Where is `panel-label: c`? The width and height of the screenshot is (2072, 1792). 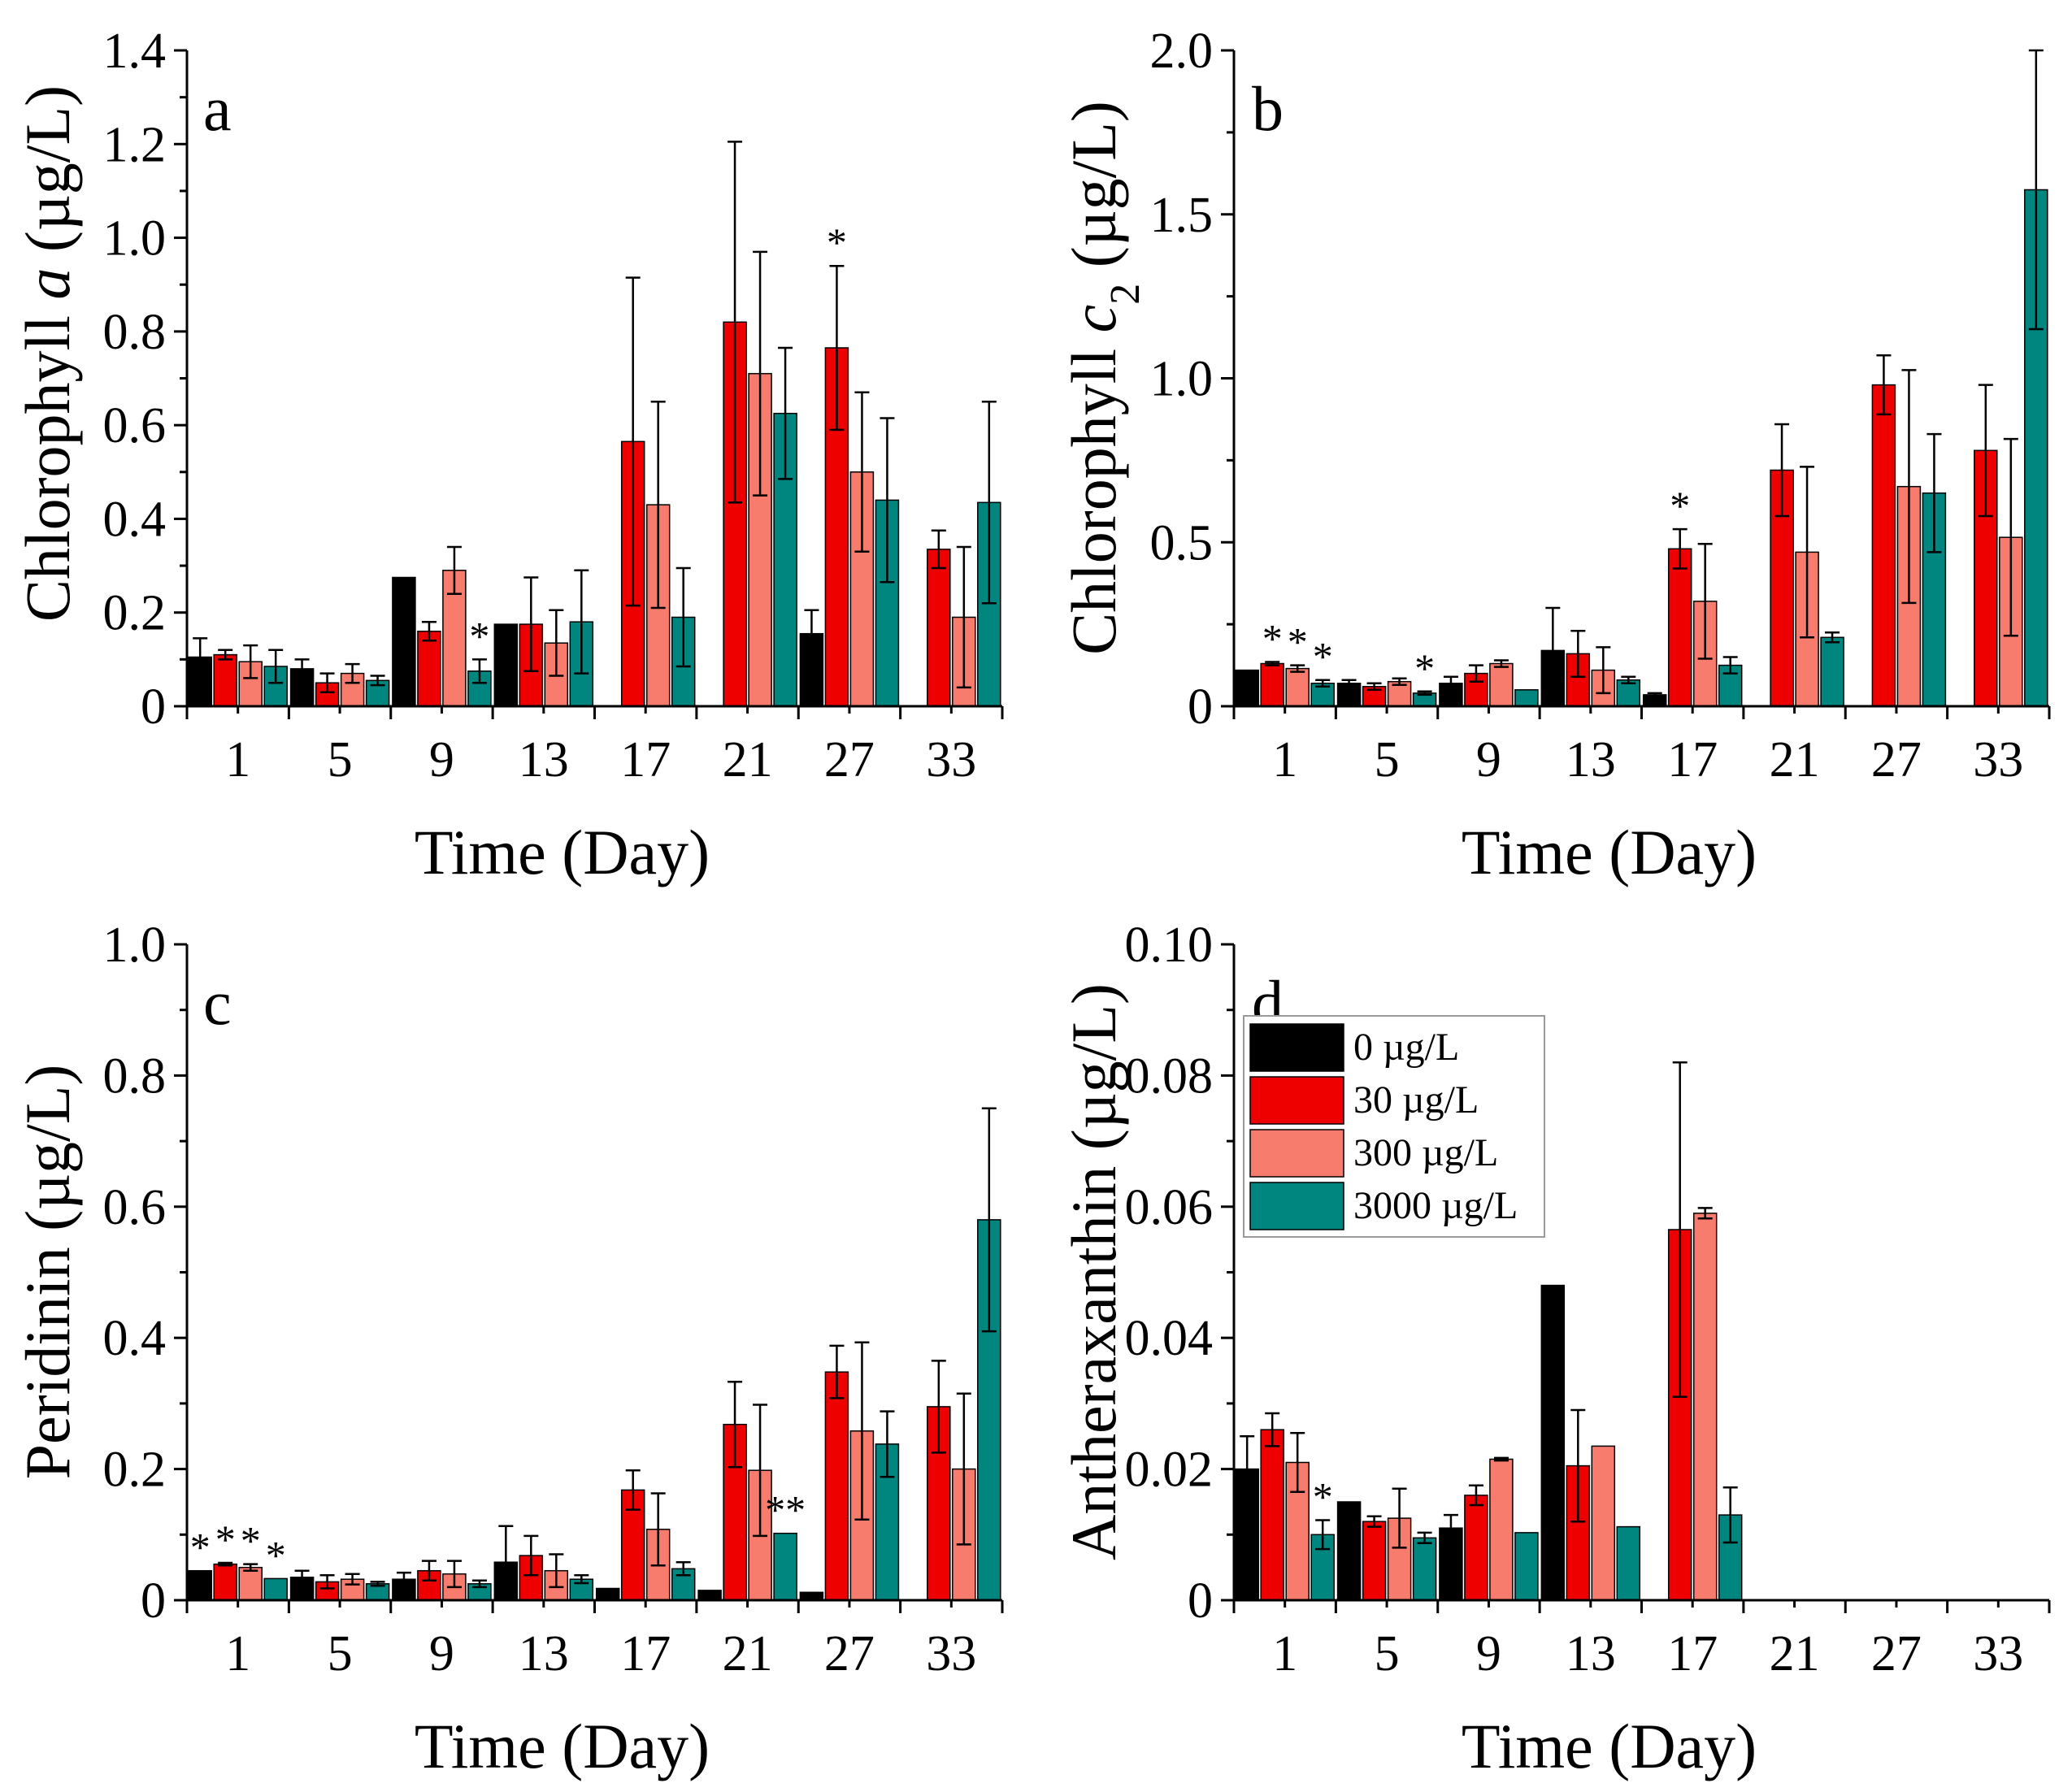 panel-label: c is located at coordinates (217, 1002).